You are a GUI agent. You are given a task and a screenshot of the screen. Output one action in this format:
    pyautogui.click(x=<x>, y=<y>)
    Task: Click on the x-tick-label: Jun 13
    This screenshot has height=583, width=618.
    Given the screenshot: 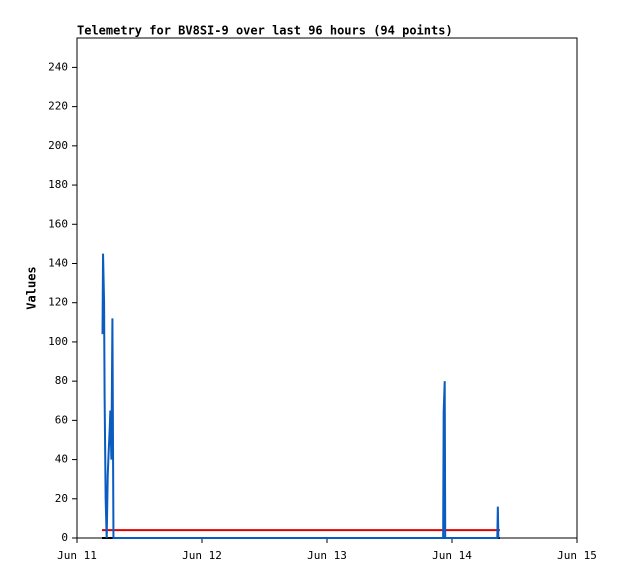 What is the action you would take?
    pyautogui.click(x=327, y=555)
    